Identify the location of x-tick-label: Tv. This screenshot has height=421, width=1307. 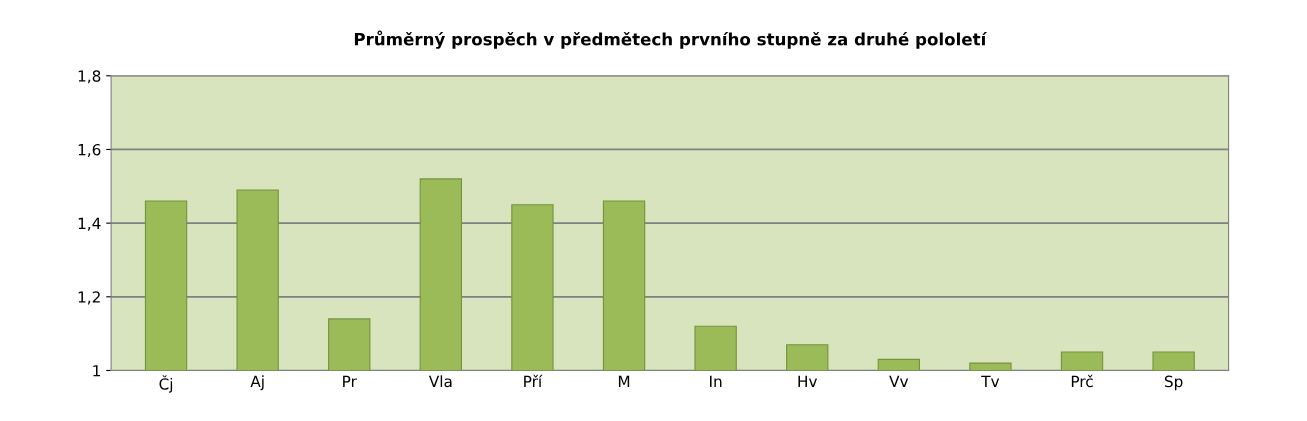
(990, 381).